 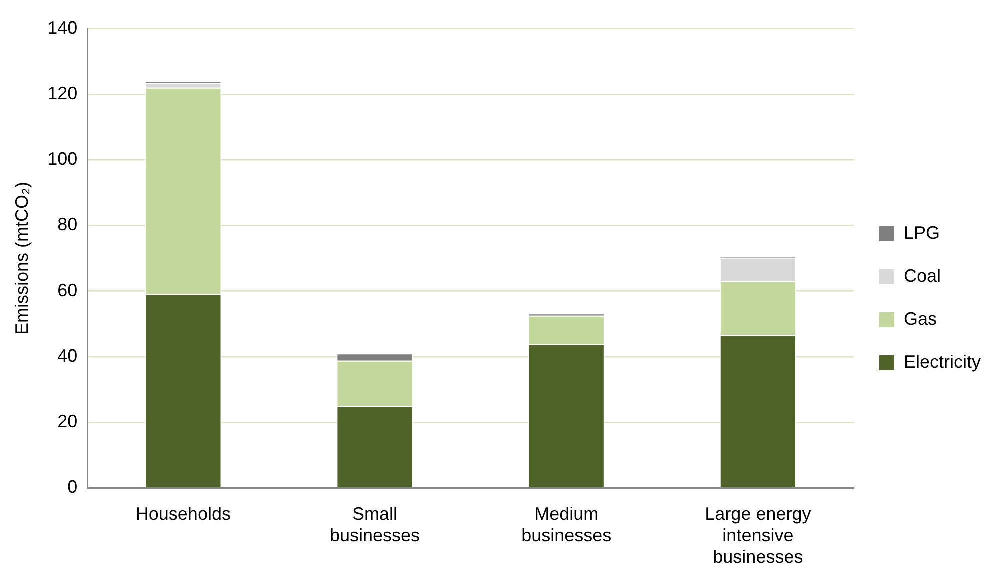 What do you see at coordinates (375, 525) in the screenshot?
I see `x-tick-label: Small businesses` at bounding box center [375, 525].